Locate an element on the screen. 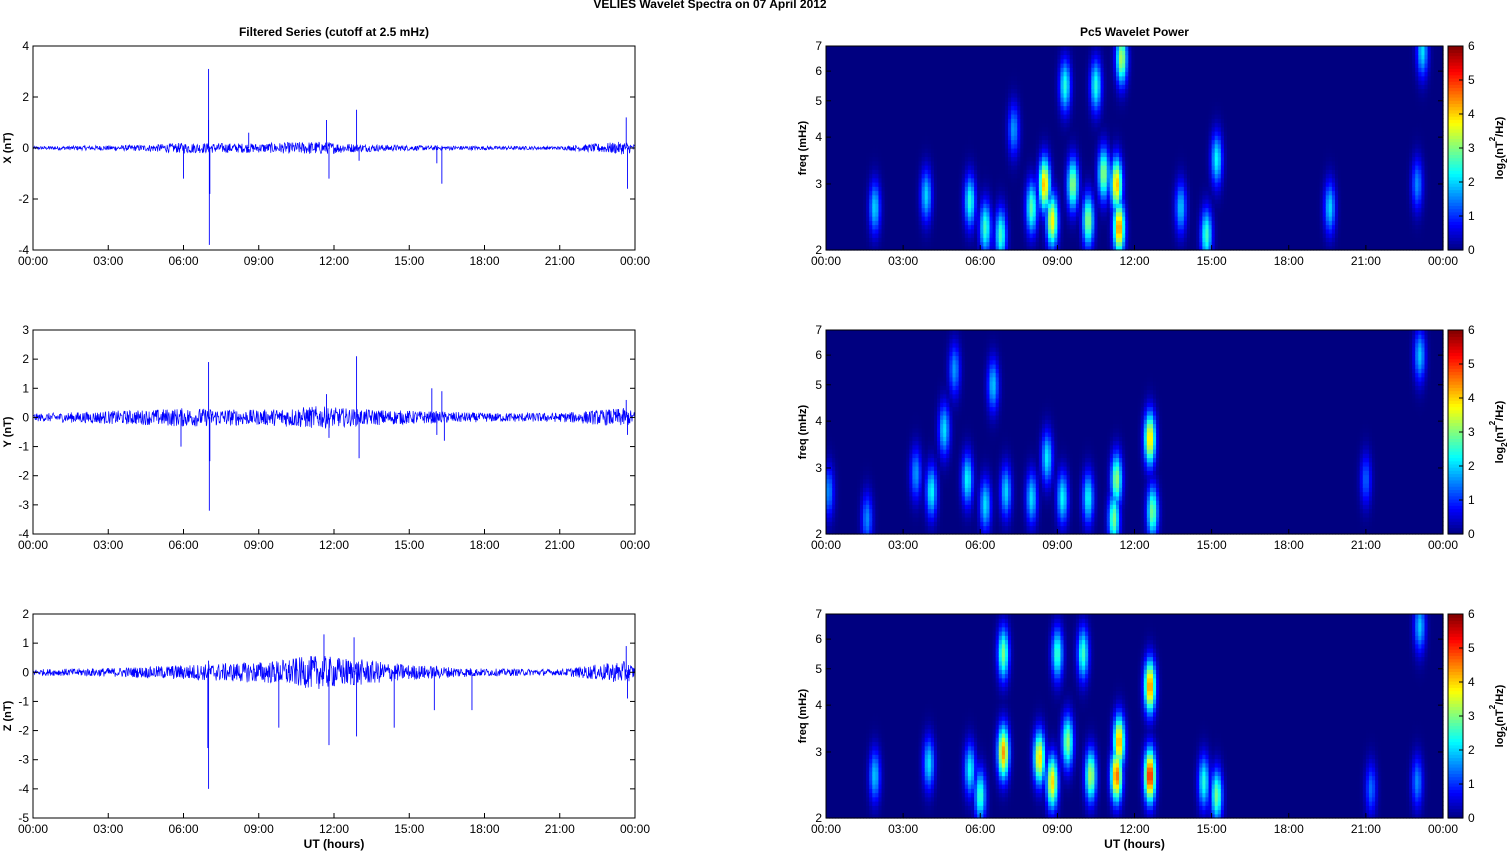 This screenshot has width=1511, height=851. y-axis-label: Y (nT) is located at coordinates (8, 431).